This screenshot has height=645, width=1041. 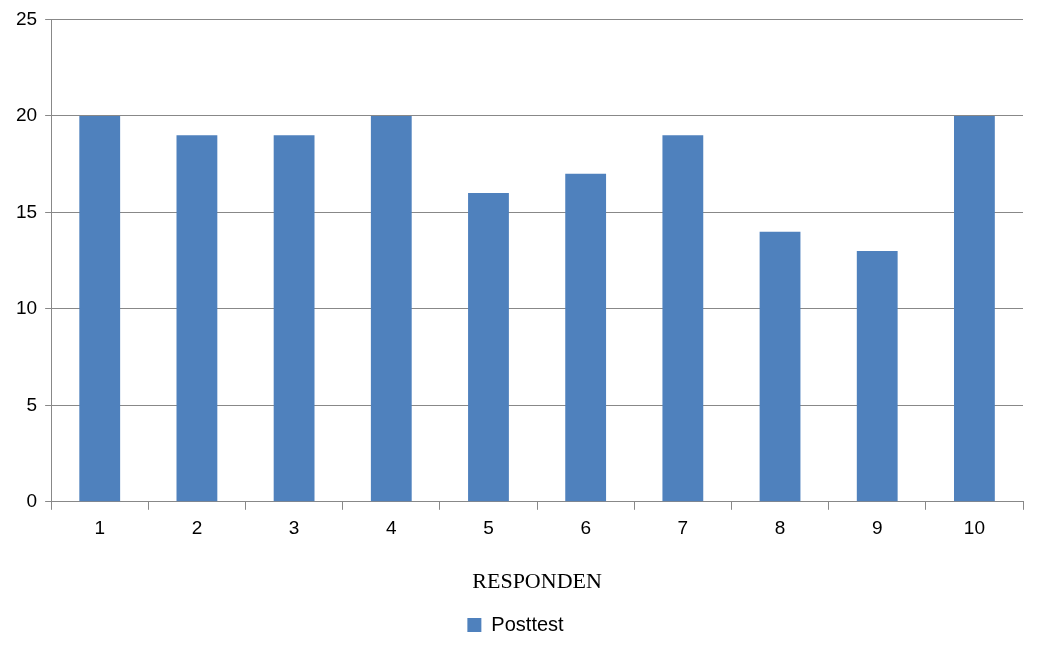 What do you see at coordinates (26, 211) in the screenshot?
I see `y-tick-label: 15` at bounding box center [26, 211].